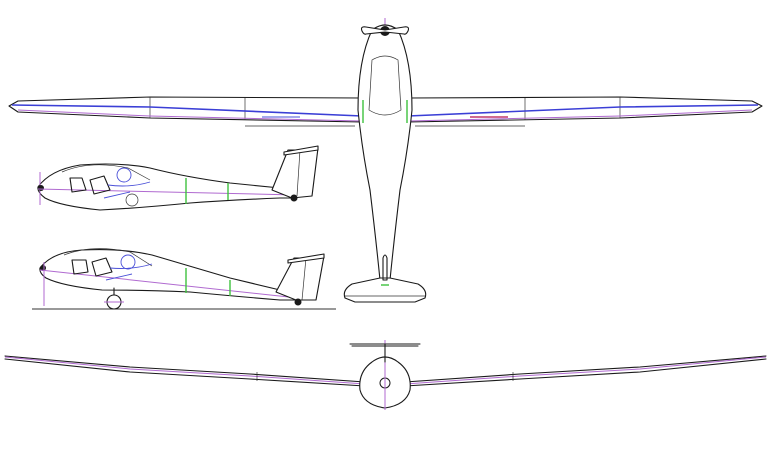  Describe the element at coordinates (127, 190) in the screenshot. I see `side-view-upper-controls` at that location.